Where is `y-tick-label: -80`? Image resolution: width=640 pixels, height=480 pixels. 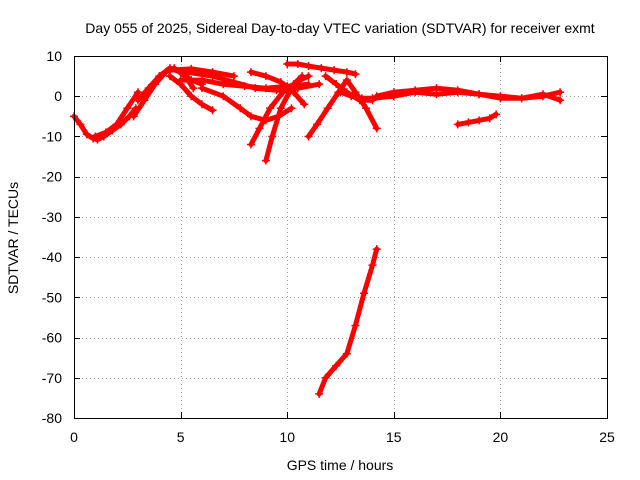 y-tick-label: -80 is located at coordinates (52, 418).